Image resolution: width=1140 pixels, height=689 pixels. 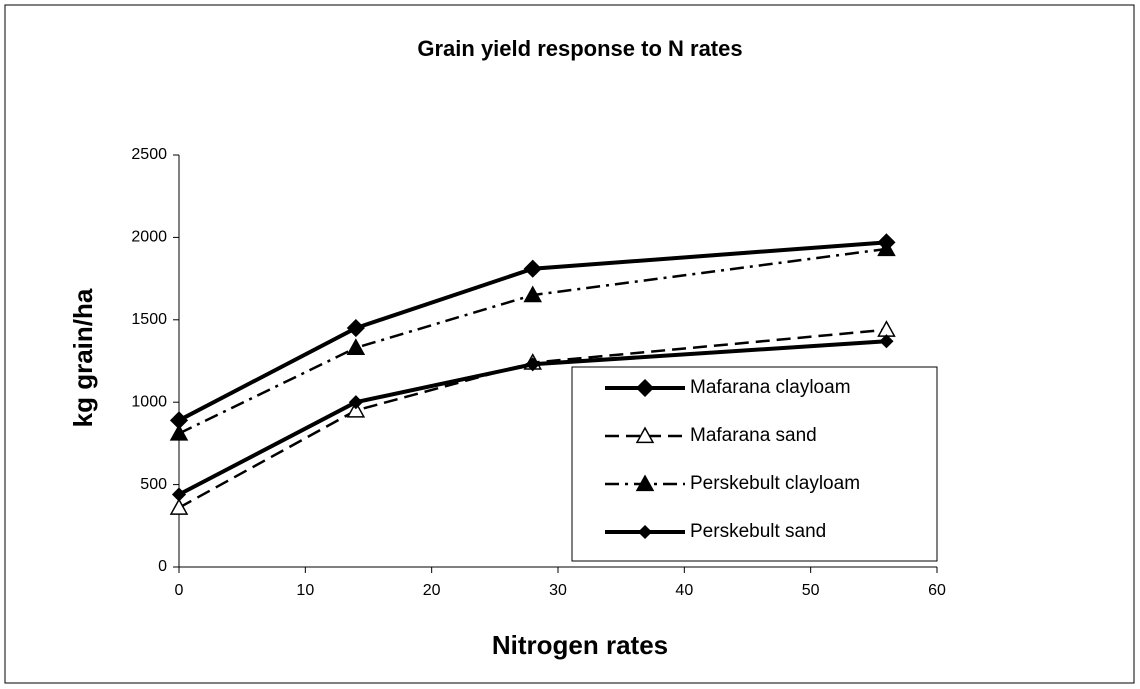 I want to click on legend-box, so click(x=754, y=464).